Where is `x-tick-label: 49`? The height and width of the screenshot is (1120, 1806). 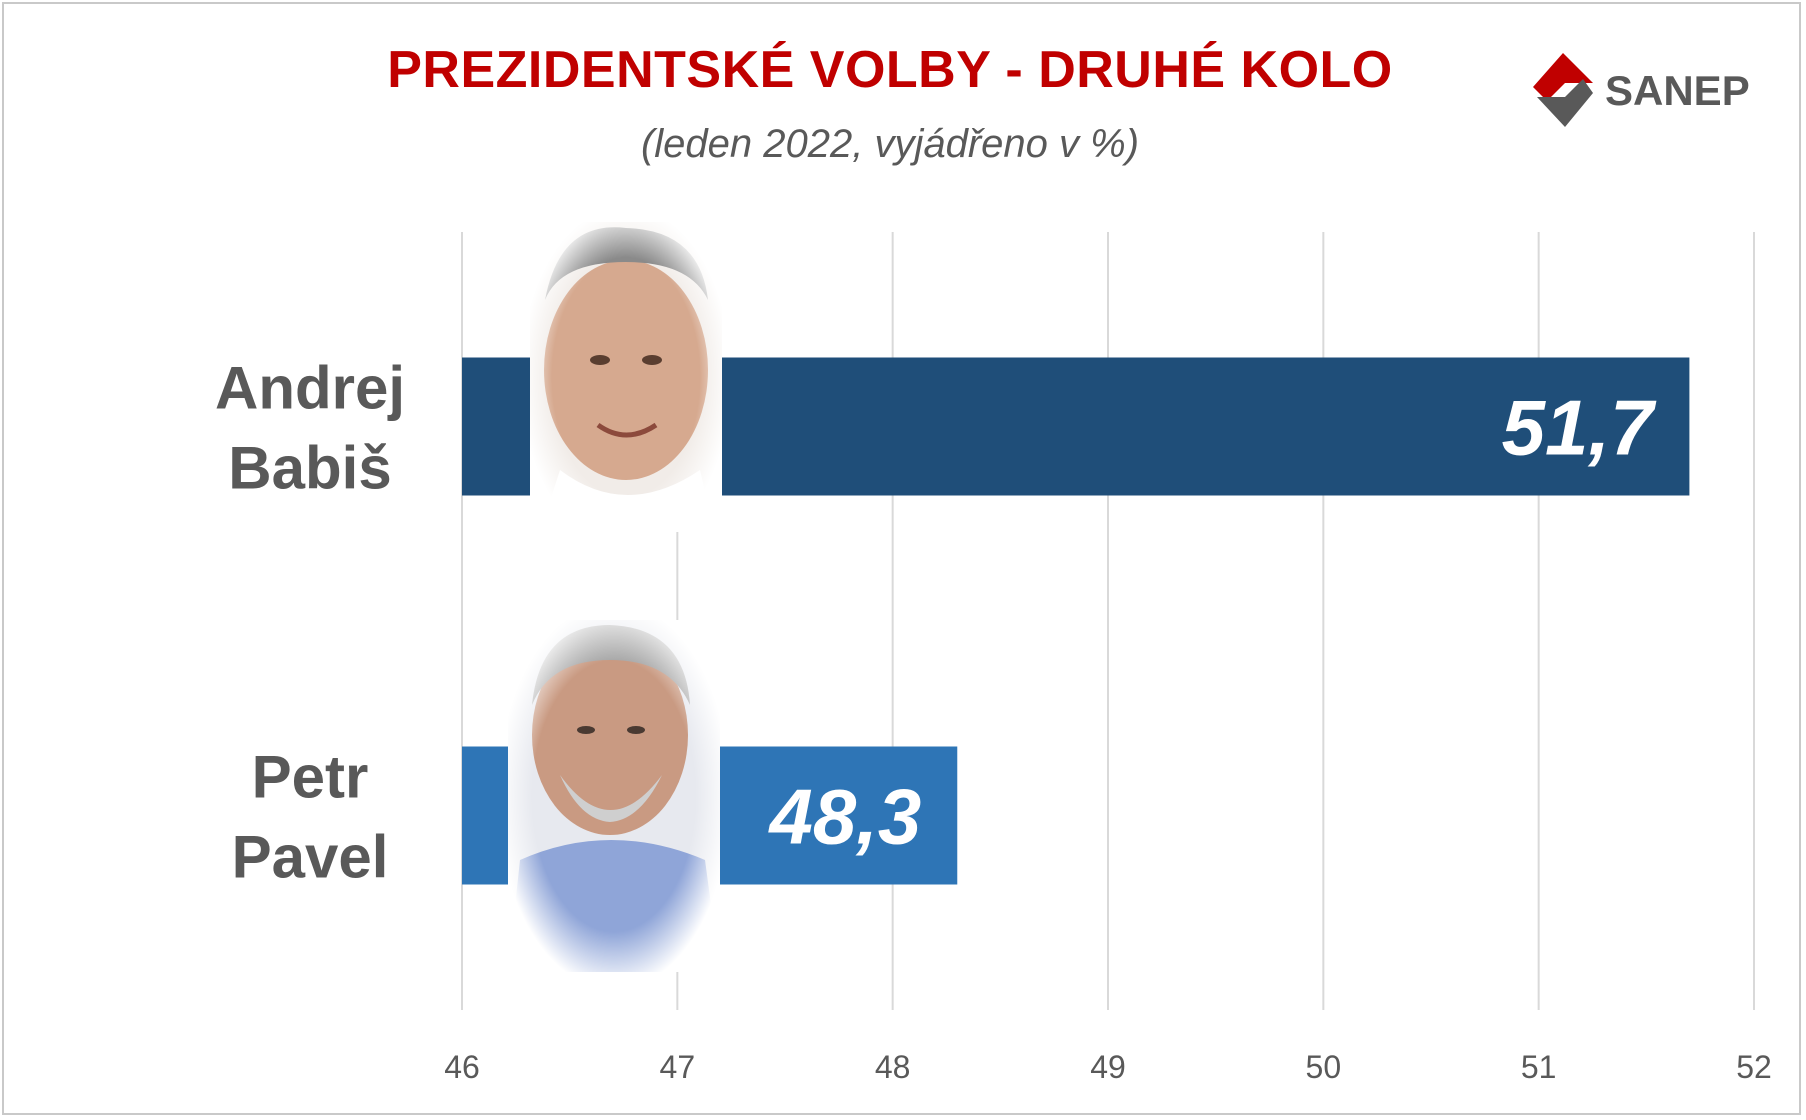
x-tick-label: 49 is located at coordinates (1108, 1067).